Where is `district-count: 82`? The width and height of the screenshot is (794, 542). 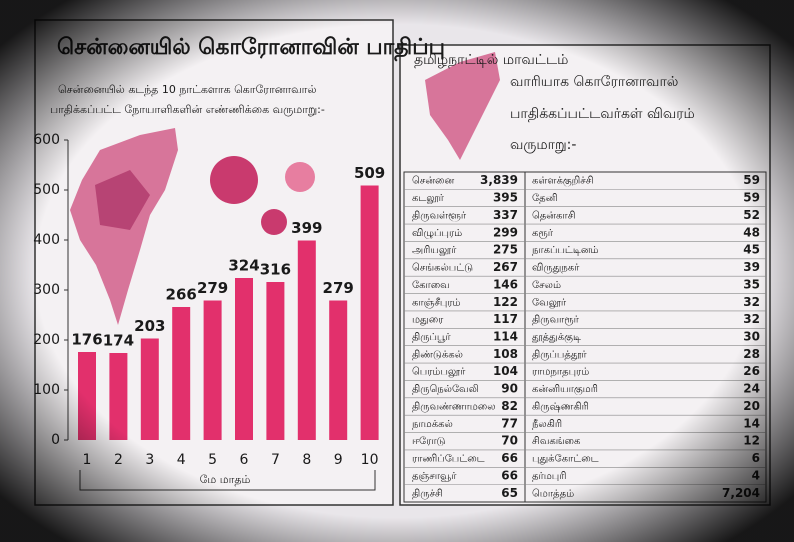
district-count: 82 is located at coordinates (509, 406).